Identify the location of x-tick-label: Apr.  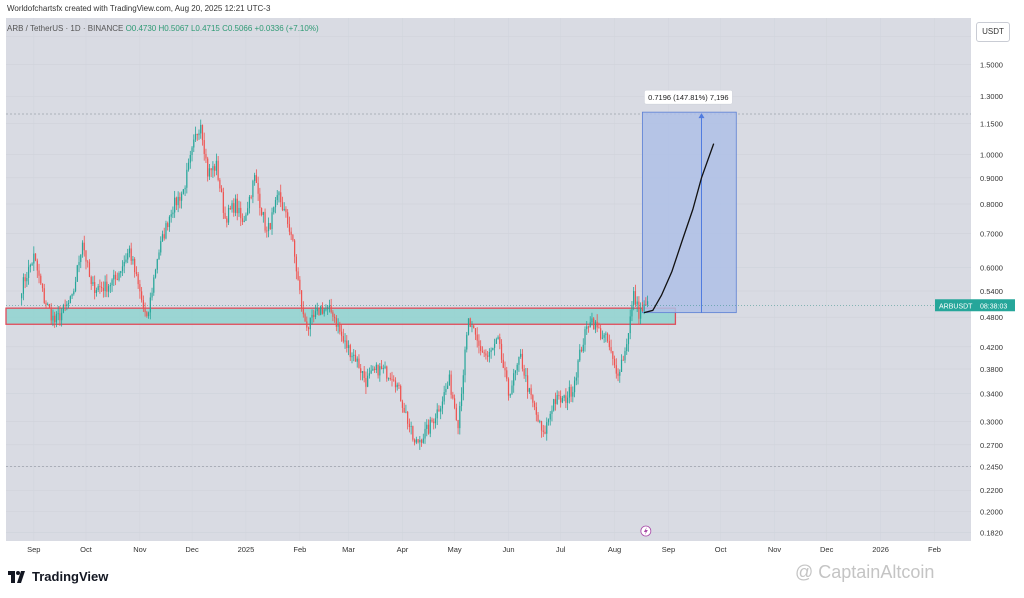
(403, 549).